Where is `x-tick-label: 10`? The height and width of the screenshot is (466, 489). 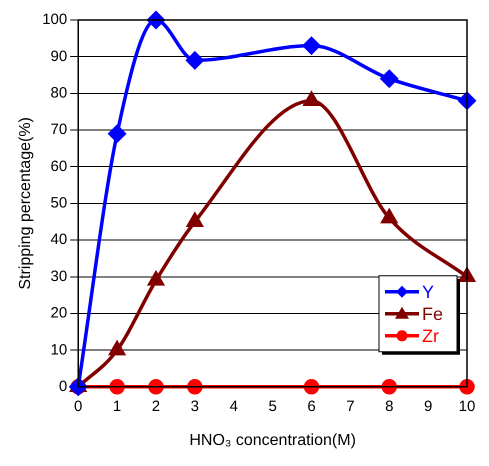
x-tick-label: 10 is located at coordinates (467, 406).